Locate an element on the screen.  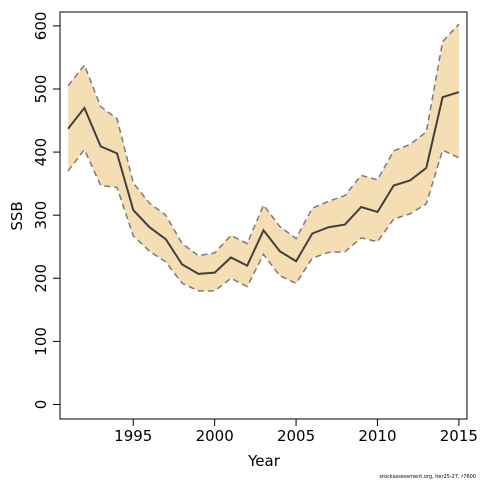
y-tick-label: 300 is located at coordinates (41, 215).